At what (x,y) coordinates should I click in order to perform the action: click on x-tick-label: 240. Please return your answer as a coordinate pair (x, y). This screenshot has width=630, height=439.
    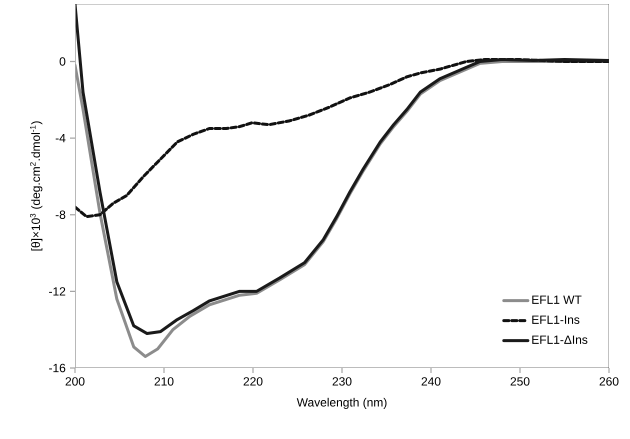
    Looking at the image, I should click on (431, 381).